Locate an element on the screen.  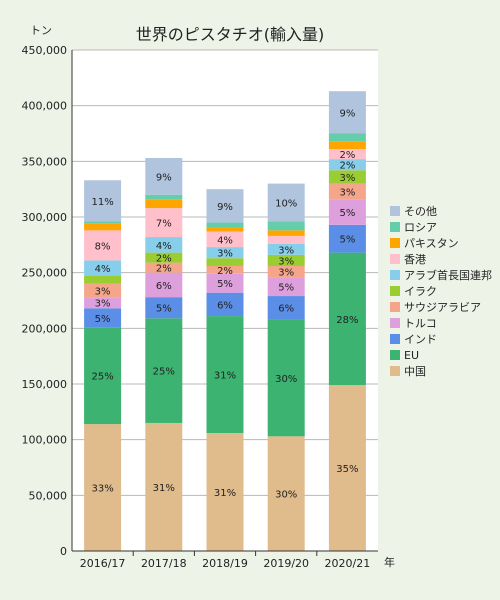
x-tick-label: 2020/21 is located at coordinates (348, 563).